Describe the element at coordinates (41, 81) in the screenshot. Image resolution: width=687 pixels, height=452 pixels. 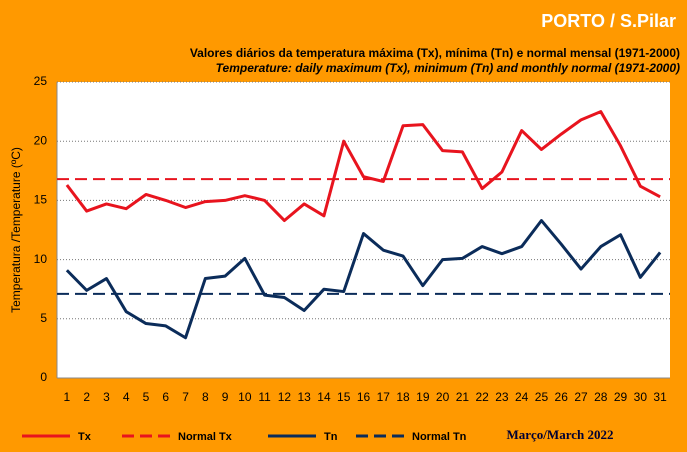
I see `y-tick-label: 25` at that location.